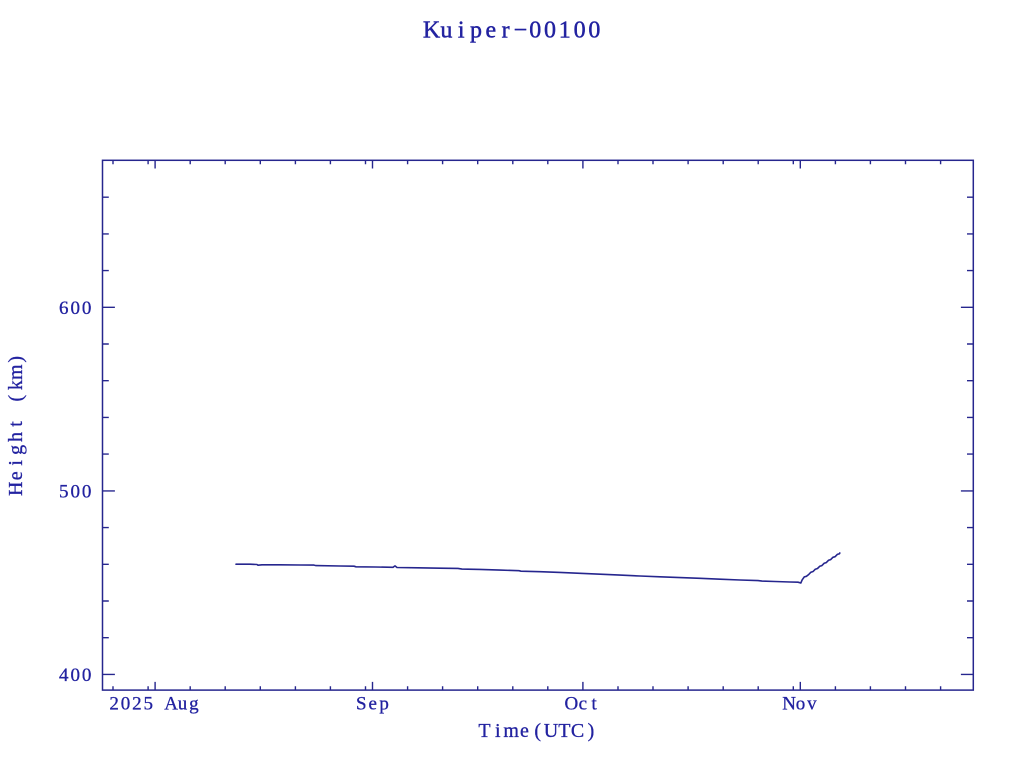  Describe the element at coordinates (75, 491) in the screenshot. I see `svg-text: 500` at that location.